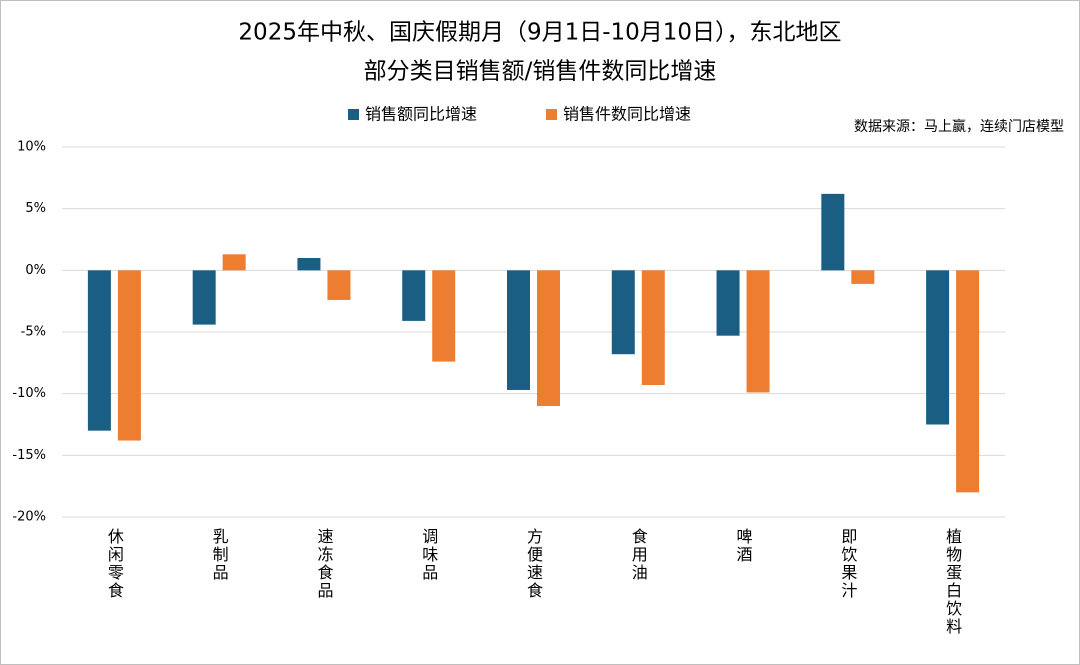 The width and height of the screenshot is (1080, 665). I want to click on x-tick-label: 方便速食, so click(533, 564).